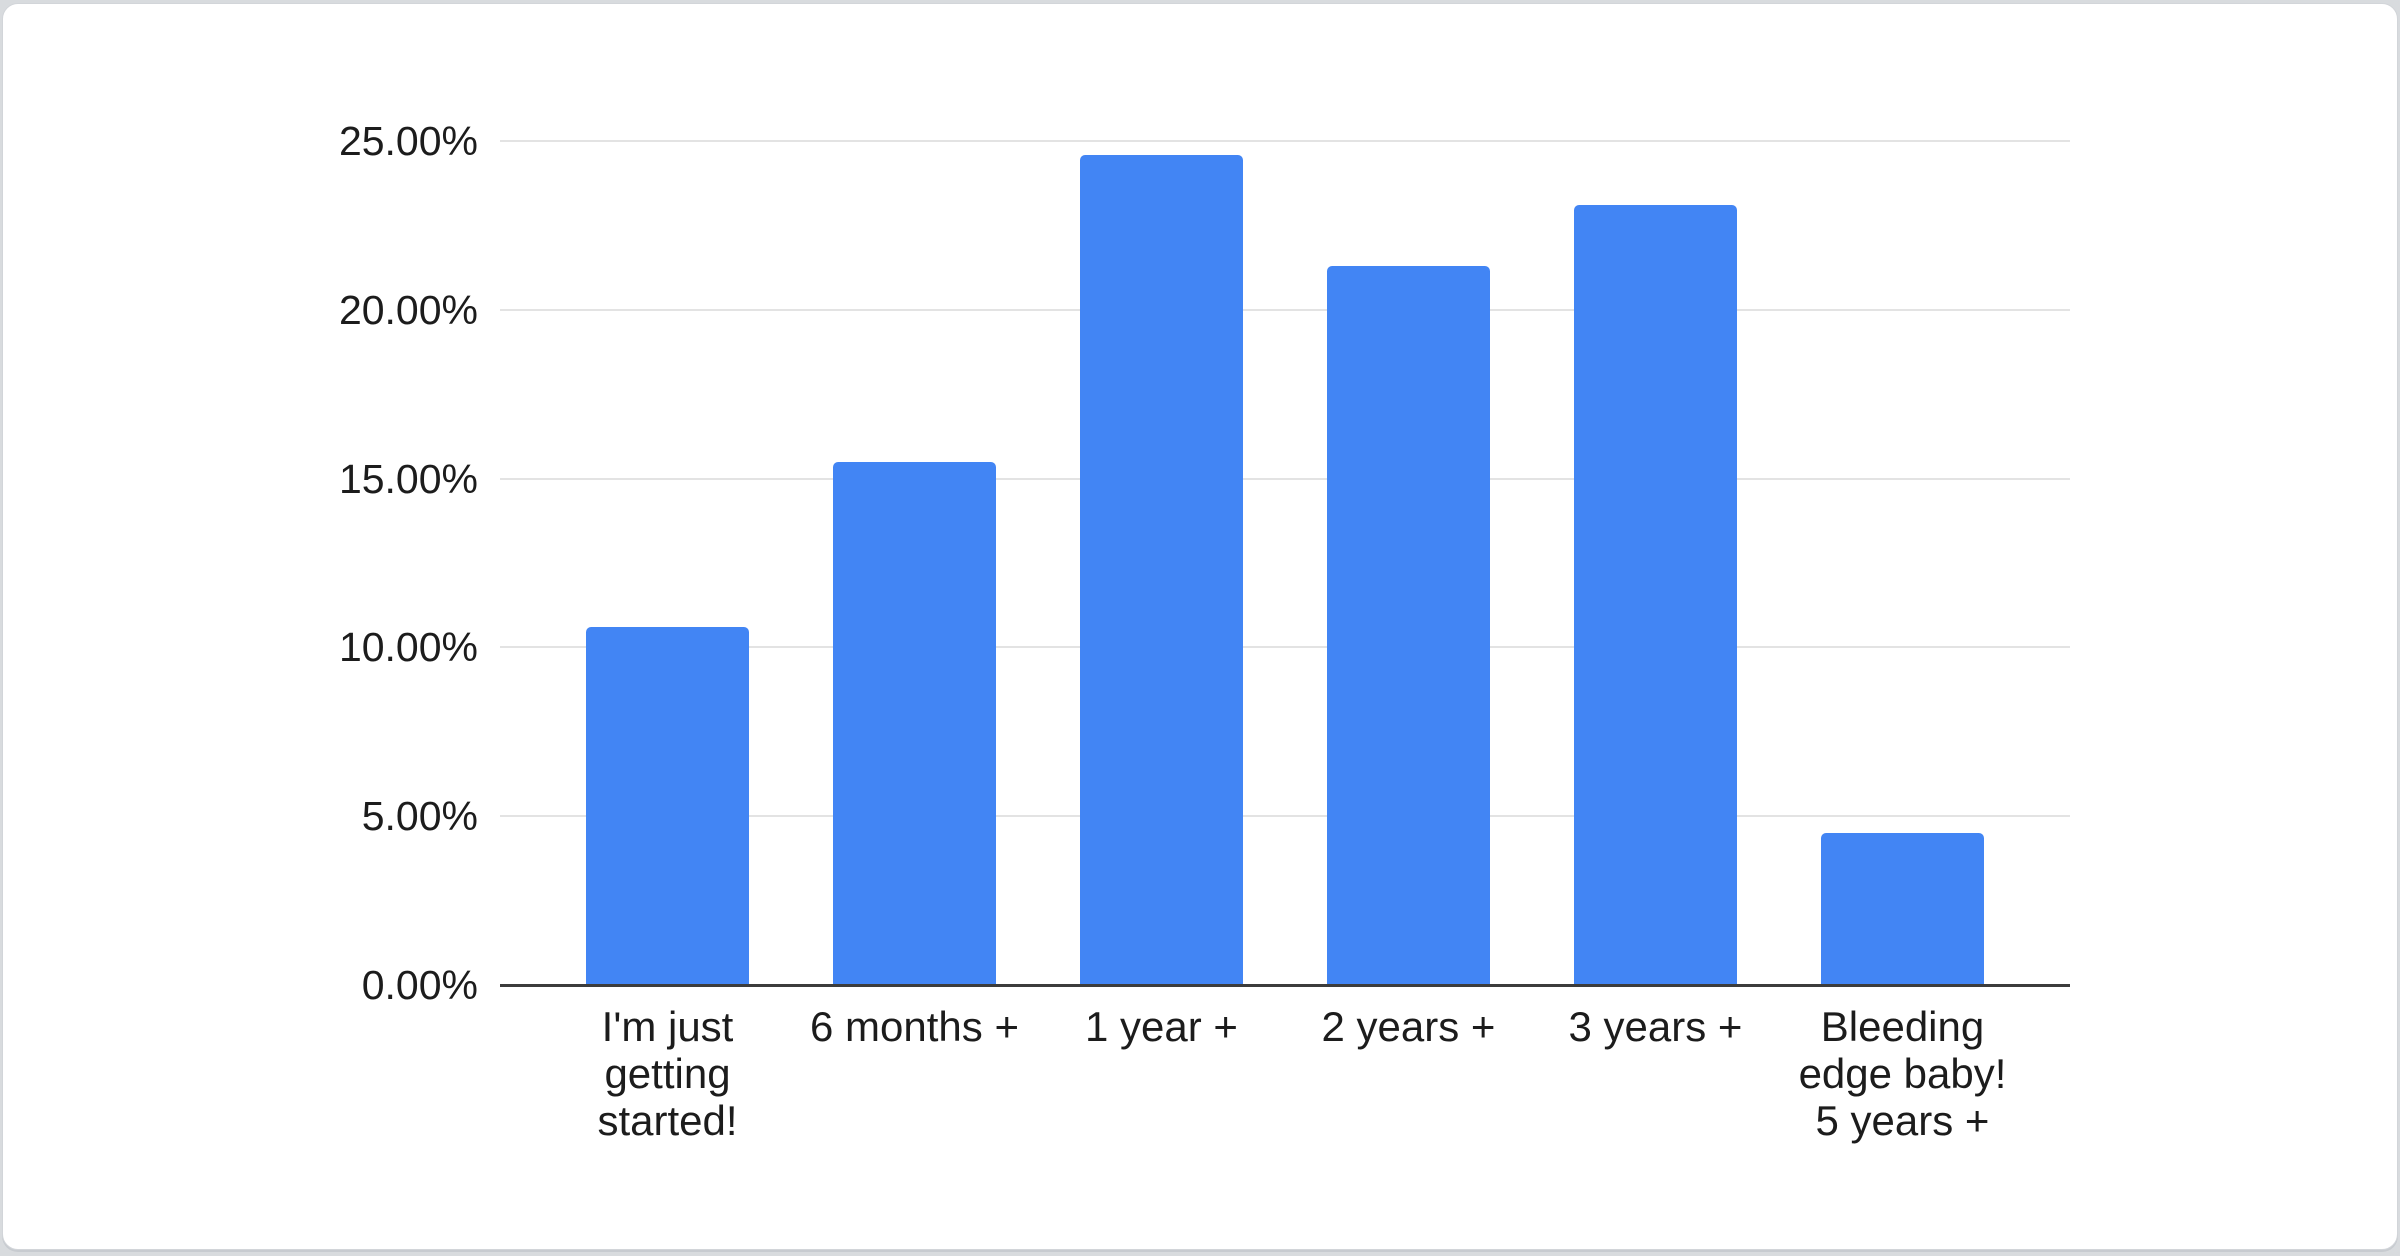  What do you see at coordinates (1902, 1073) in the screenshot?
I see `x-axis-category-label: Bleeding edge baby! 5 years +` at bounding box center [1902, 1073].